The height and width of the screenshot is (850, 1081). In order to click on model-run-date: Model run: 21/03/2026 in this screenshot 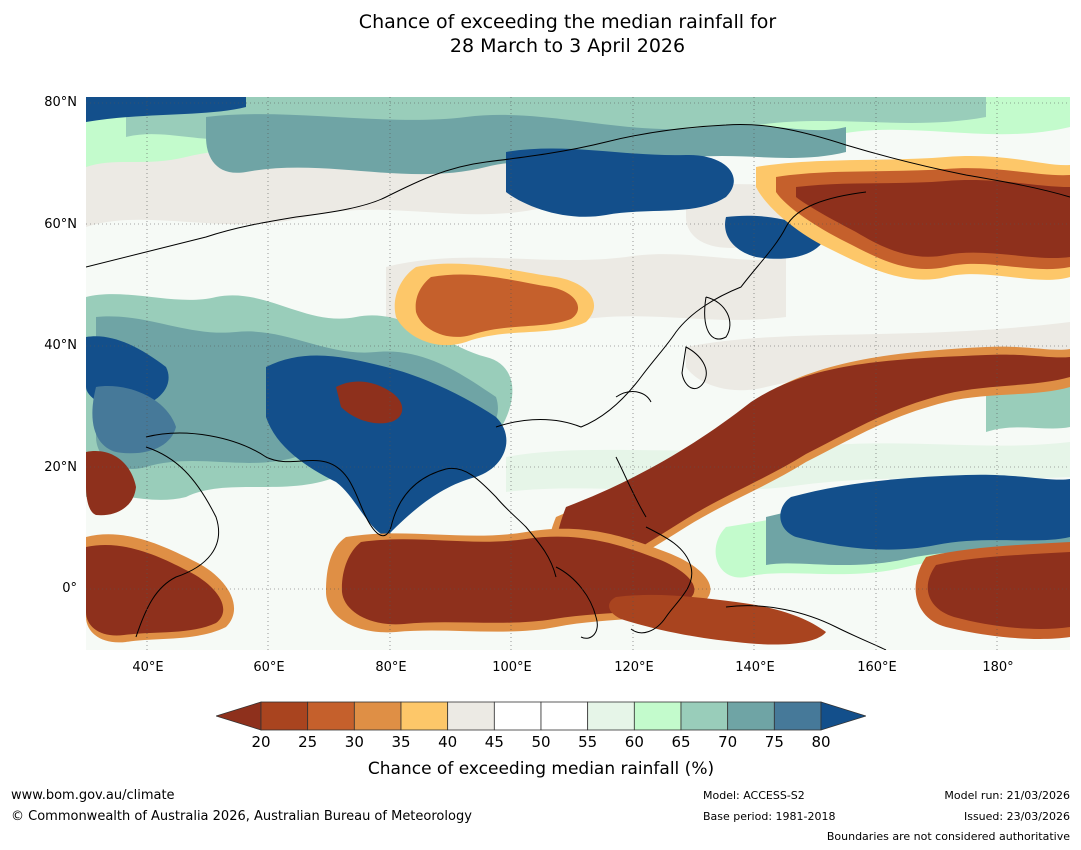, I will do `click(1007, 795)`.